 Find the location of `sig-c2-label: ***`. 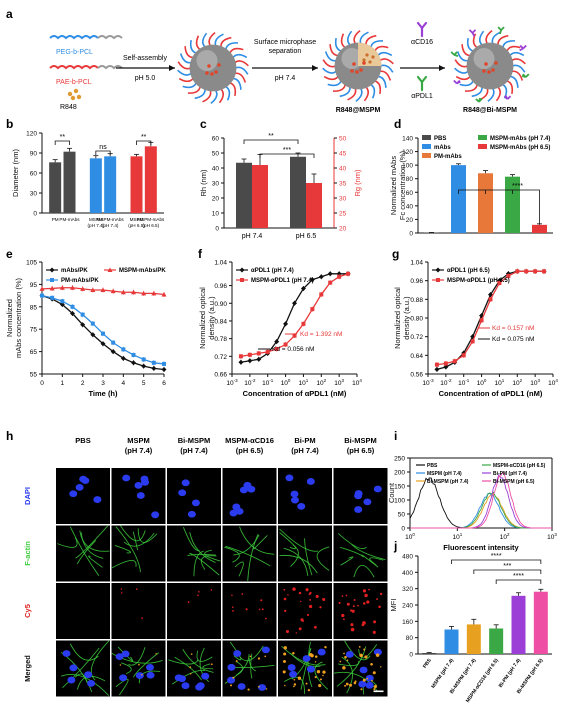

sig-c2-label: *** is located at coordinates (287, 150).